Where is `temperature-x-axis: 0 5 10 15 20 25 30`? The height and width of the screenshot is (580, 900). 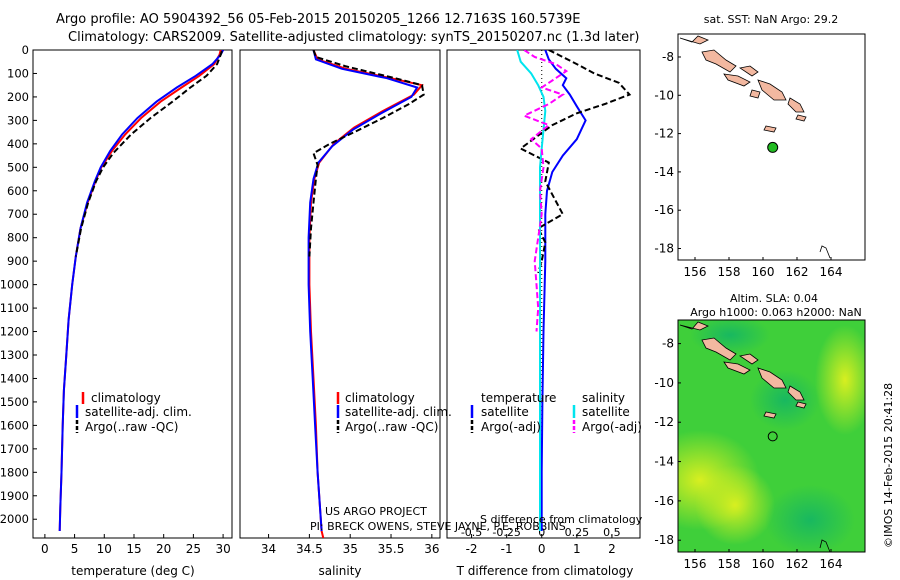 temperature-x-axis: 0 5 10 15 20 25 30 is located at coordinates (136, 545).